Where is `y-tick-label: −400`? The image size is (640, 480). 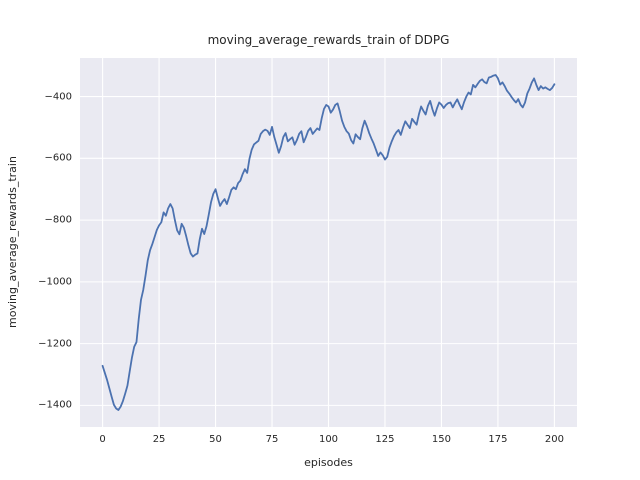 y-tick-label: −400 is located at coordinates (58, 97).